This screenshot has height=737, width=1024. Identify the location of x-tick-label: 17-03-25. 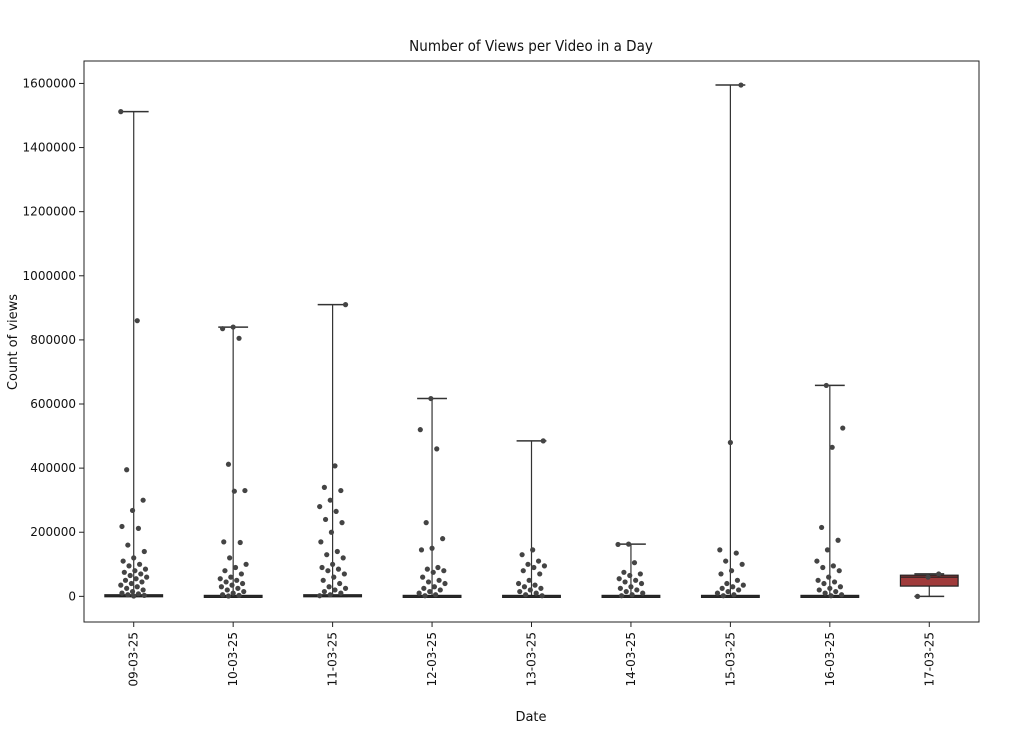
(929, 659).